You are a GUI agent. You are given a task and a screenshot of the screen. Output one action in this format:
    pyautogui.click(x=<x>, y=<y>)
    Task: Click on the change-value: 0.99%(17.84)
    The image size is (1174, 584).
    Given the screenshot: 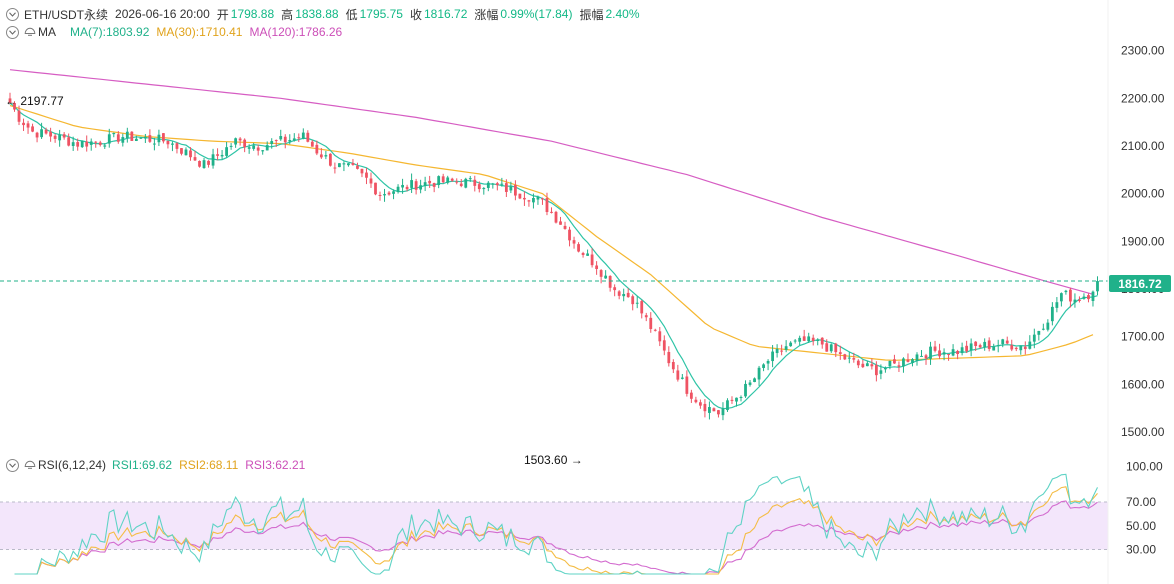 What is the action you would take?
    pyautogui.click(x=536, y=14)
    